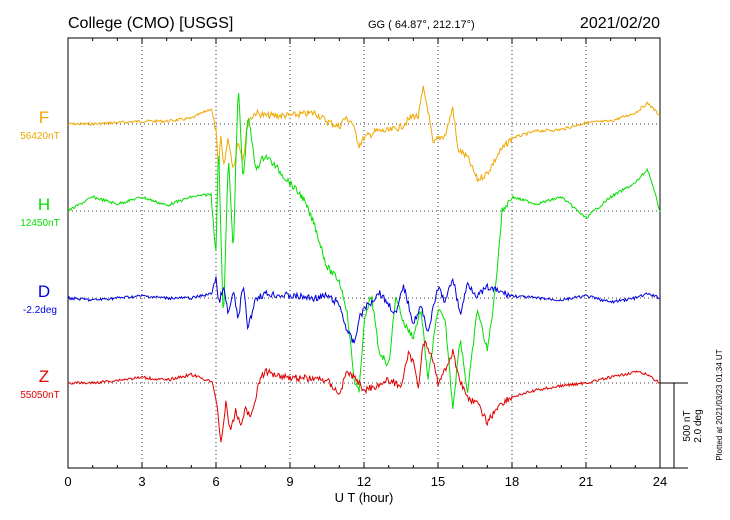  I want to click on x-tick-label-21: 21, so click(586, 481).